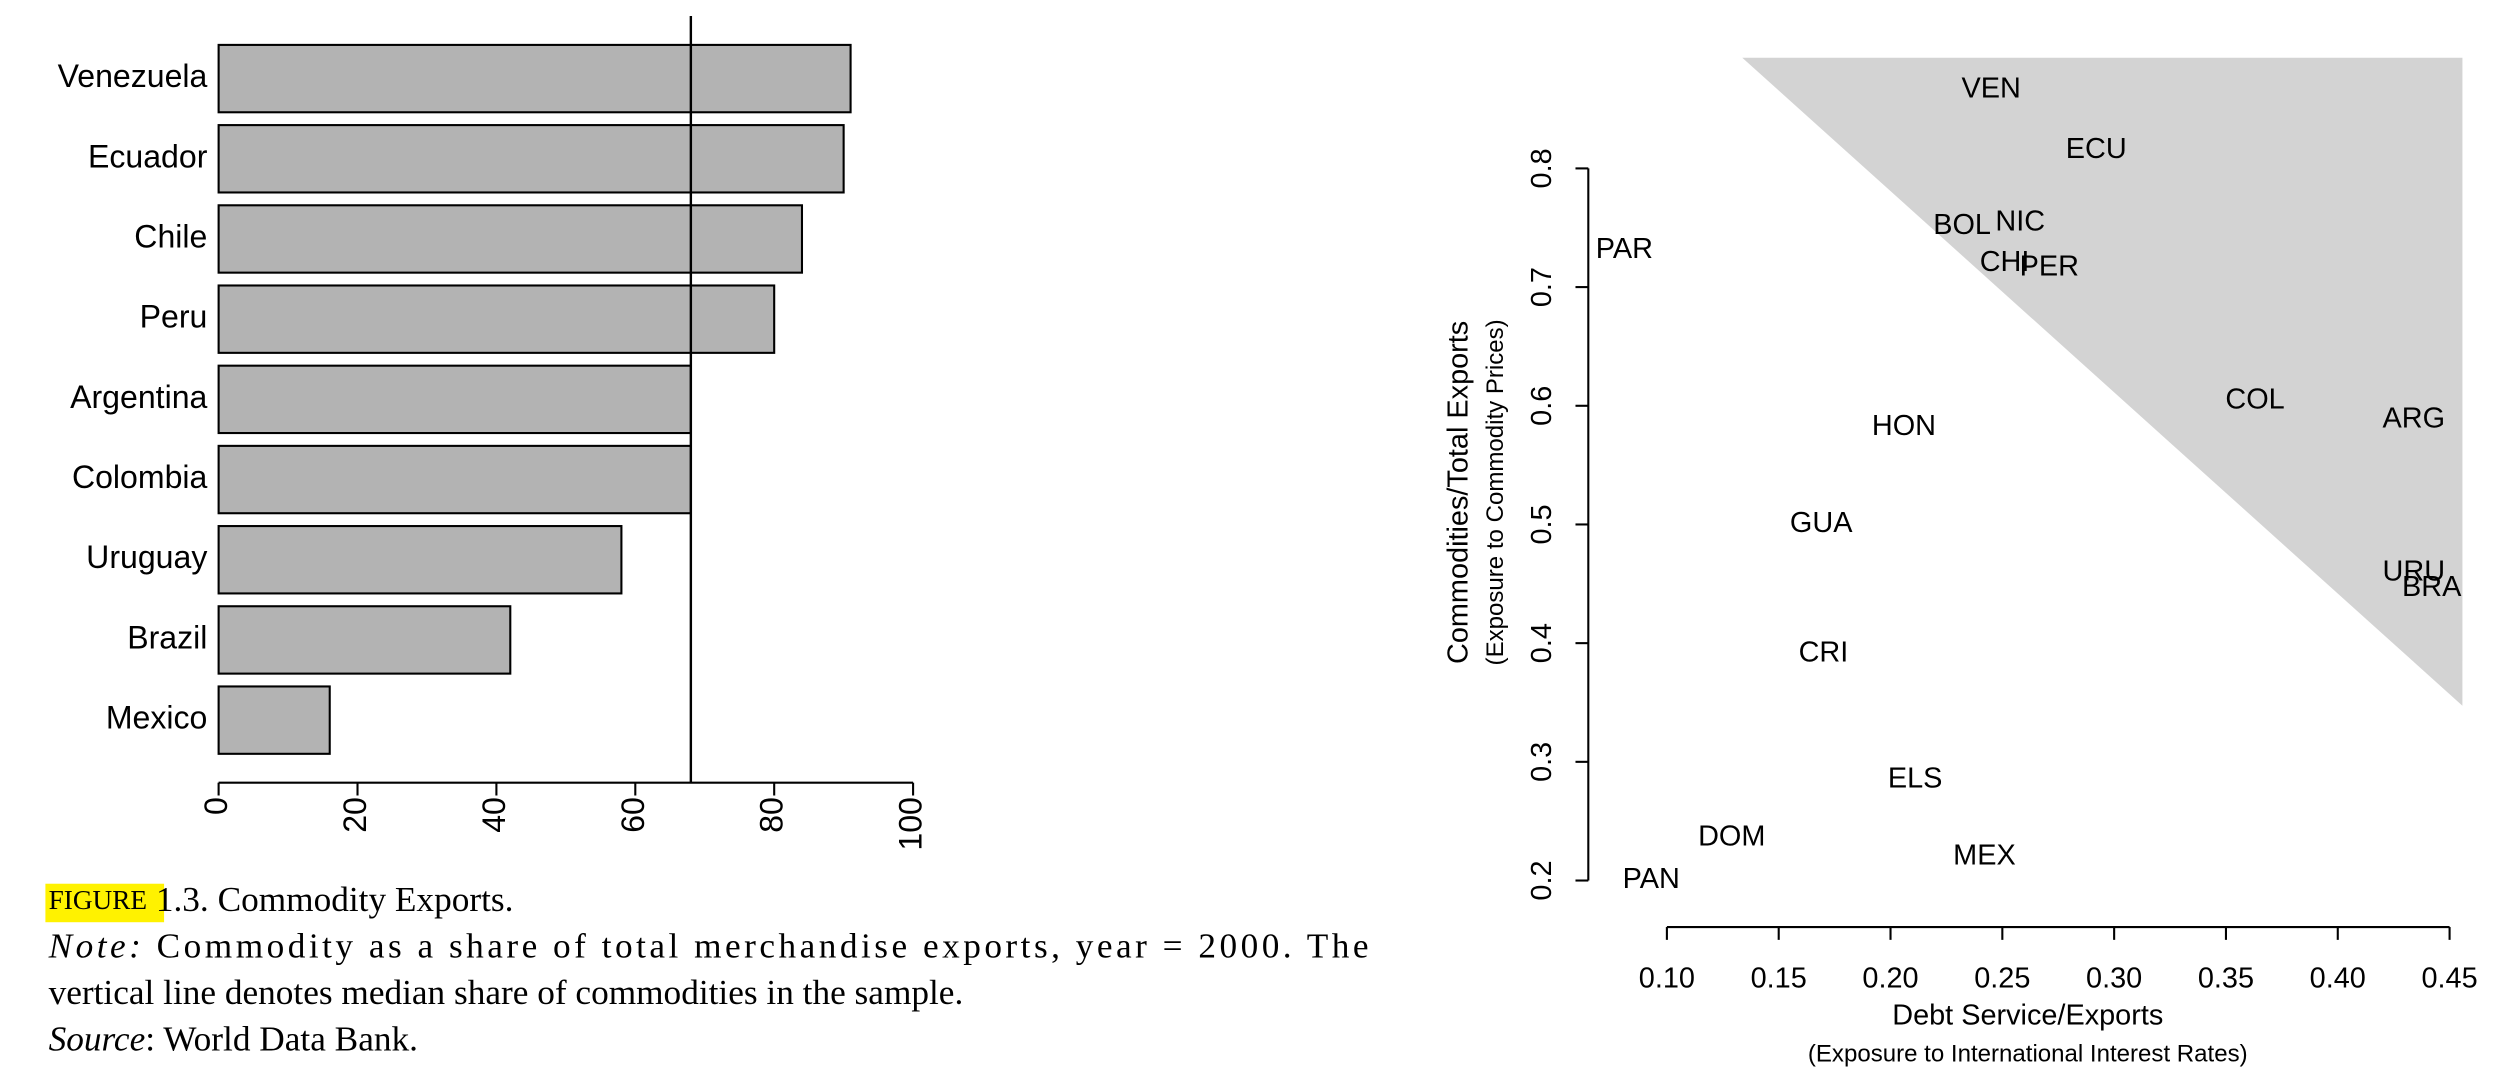  I want to click on y-tick-label: 0.8, so click(1542, 168).